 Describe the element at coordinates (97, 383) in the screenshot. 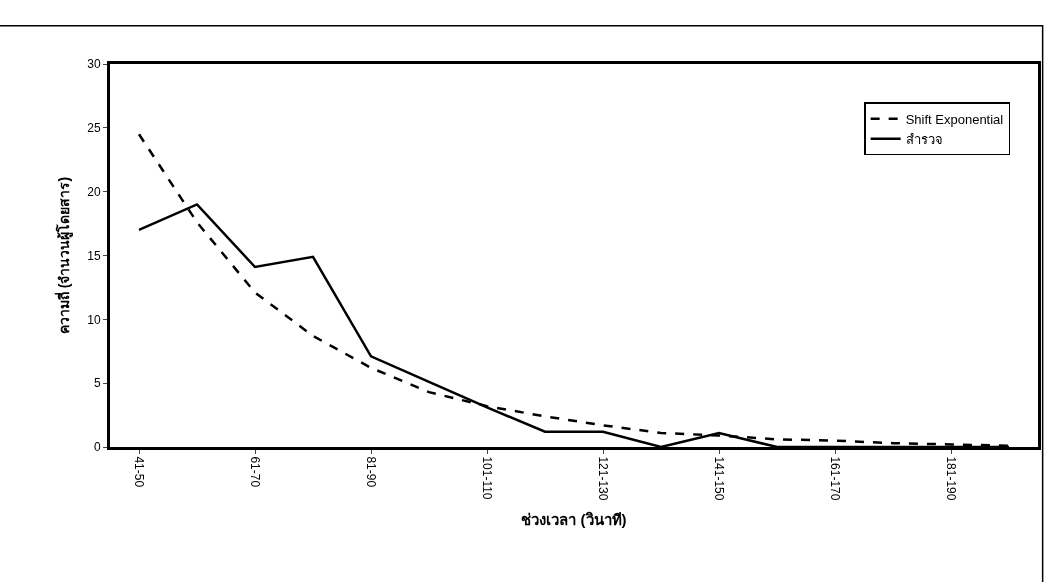

I see `y-tick-label: 5` at that location.